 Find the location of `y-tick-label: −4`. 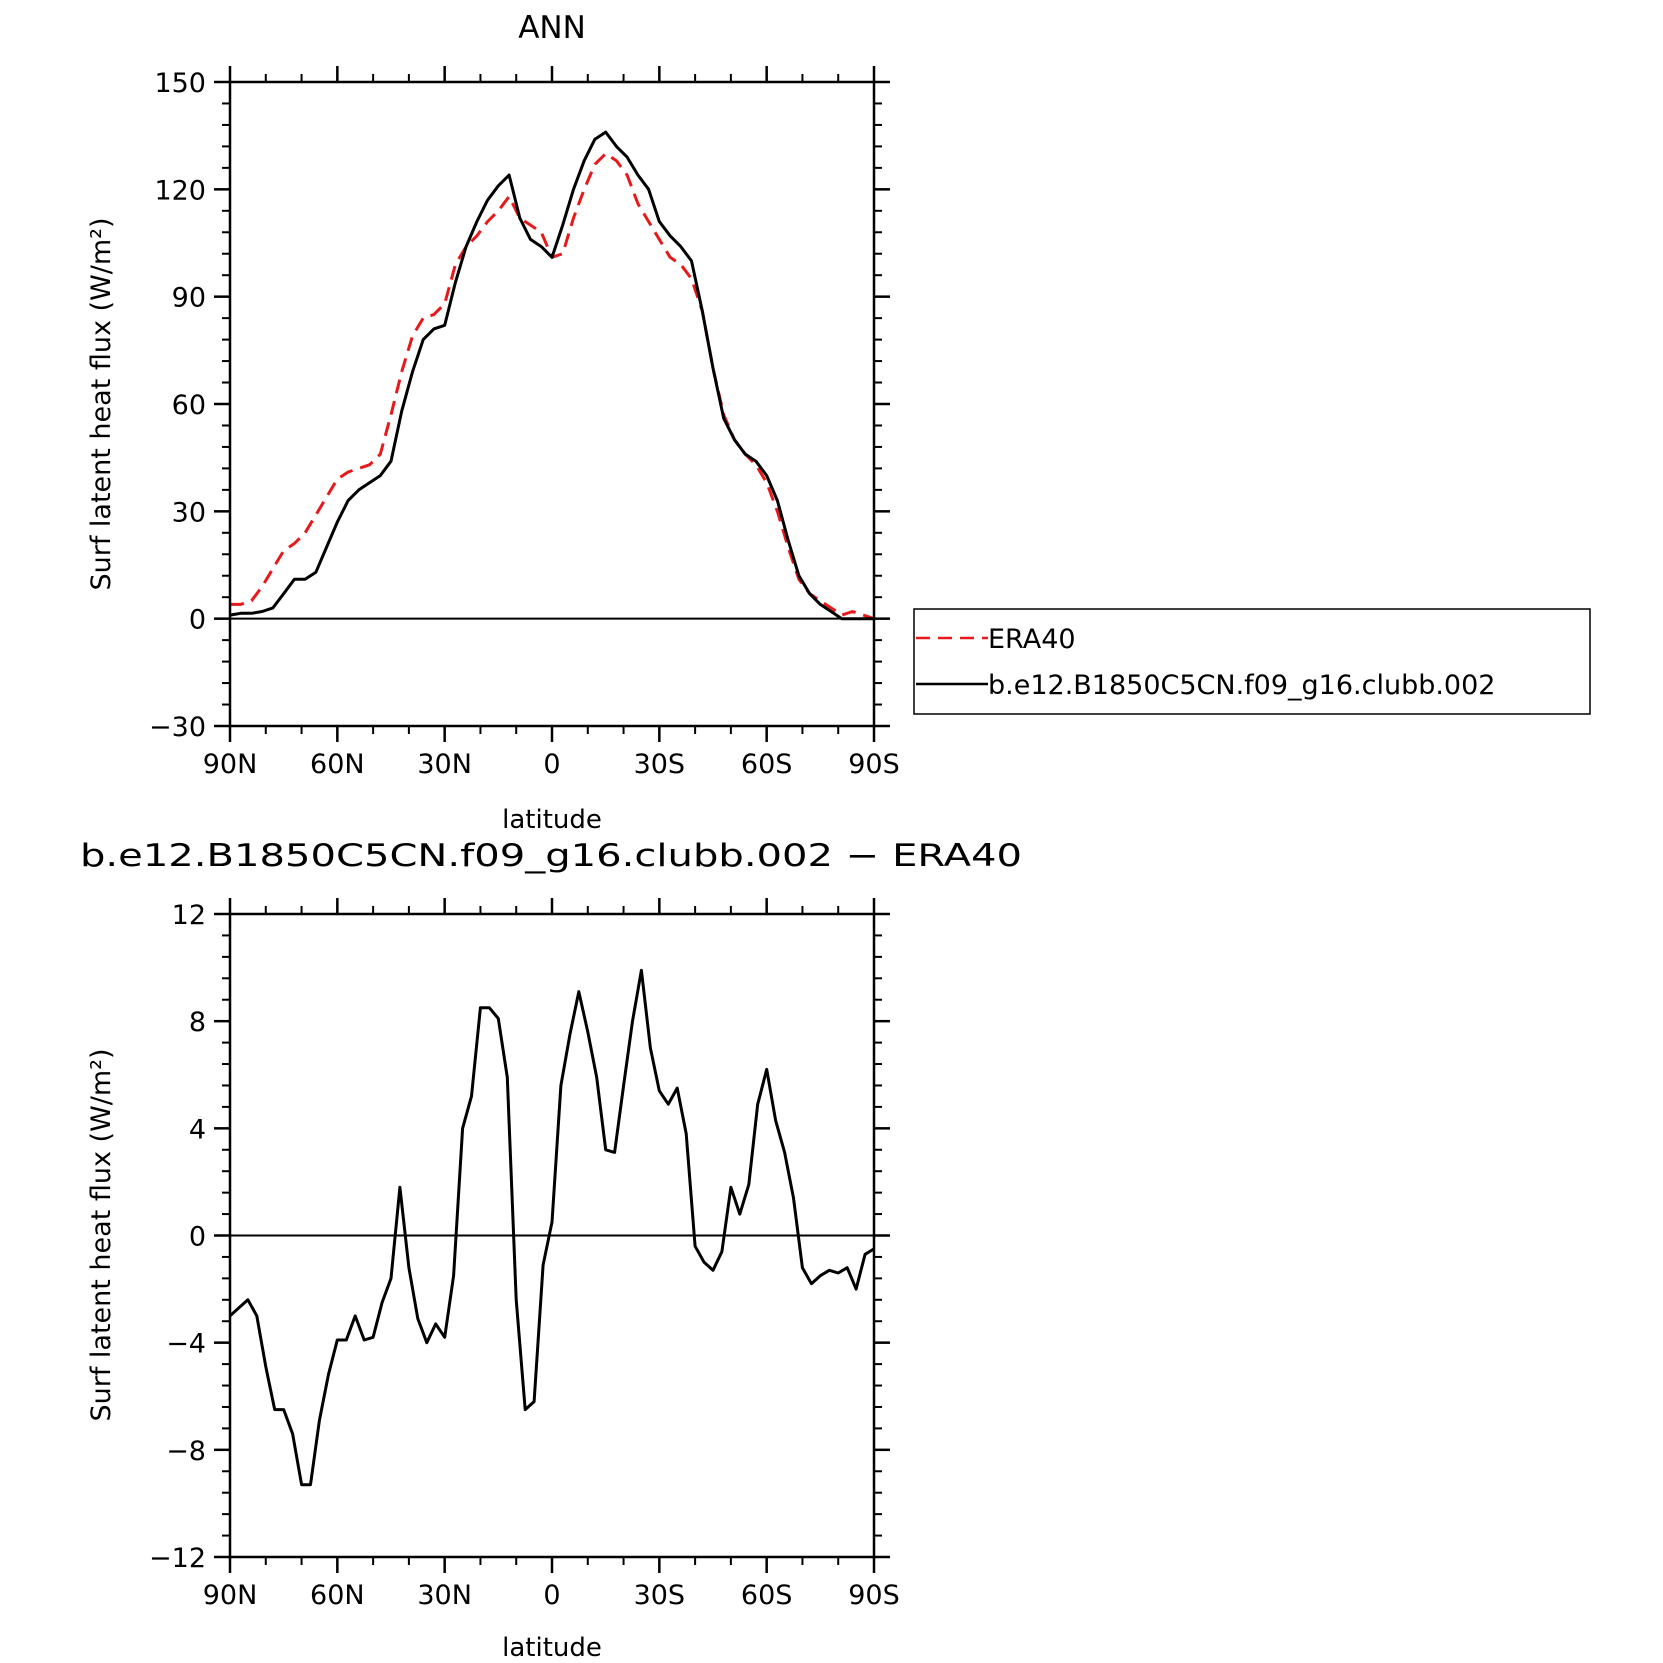

y-tick-label: −4 is located at coordinates (186, 1344).